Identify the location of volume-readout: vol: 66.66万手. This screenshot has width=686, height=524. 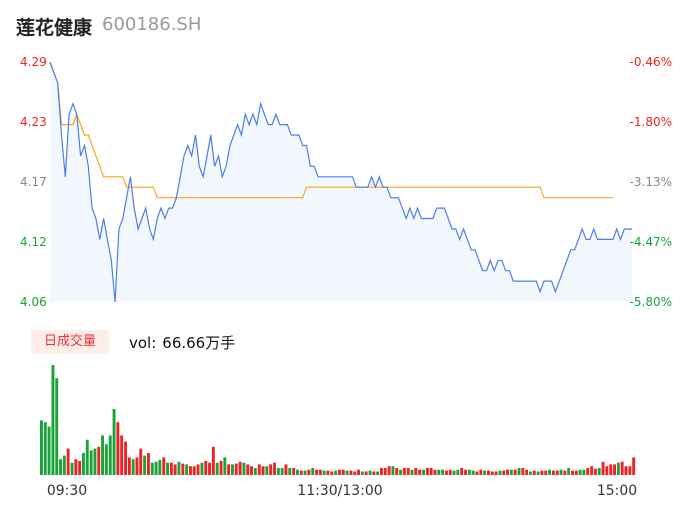
(182, 342).